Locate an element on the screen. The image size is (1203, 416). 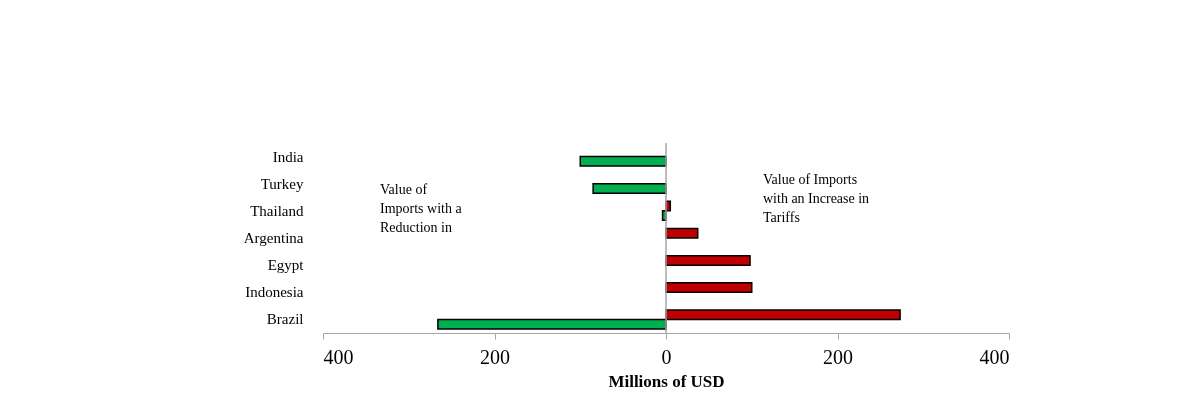
y-tick-label: India is located at coordinates (288, 156).